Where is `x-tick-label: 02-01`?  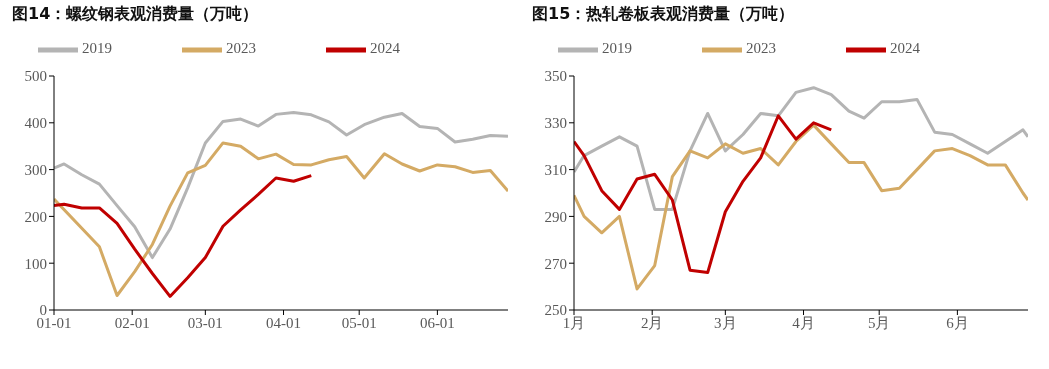
x-tick-label: 02-01 is located at coordinates (132, 322).